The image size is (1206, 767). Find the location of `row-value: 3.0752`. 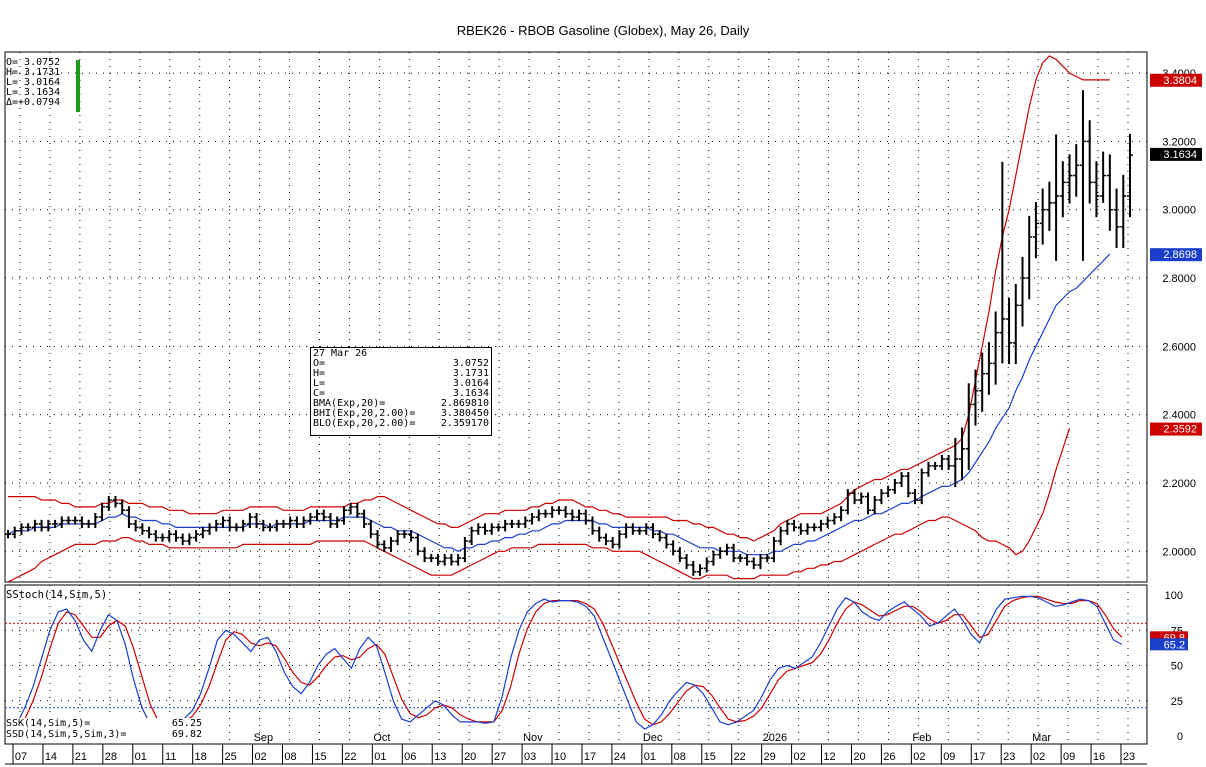

row-value: 3.0752 is located at coordinates (470, 363).